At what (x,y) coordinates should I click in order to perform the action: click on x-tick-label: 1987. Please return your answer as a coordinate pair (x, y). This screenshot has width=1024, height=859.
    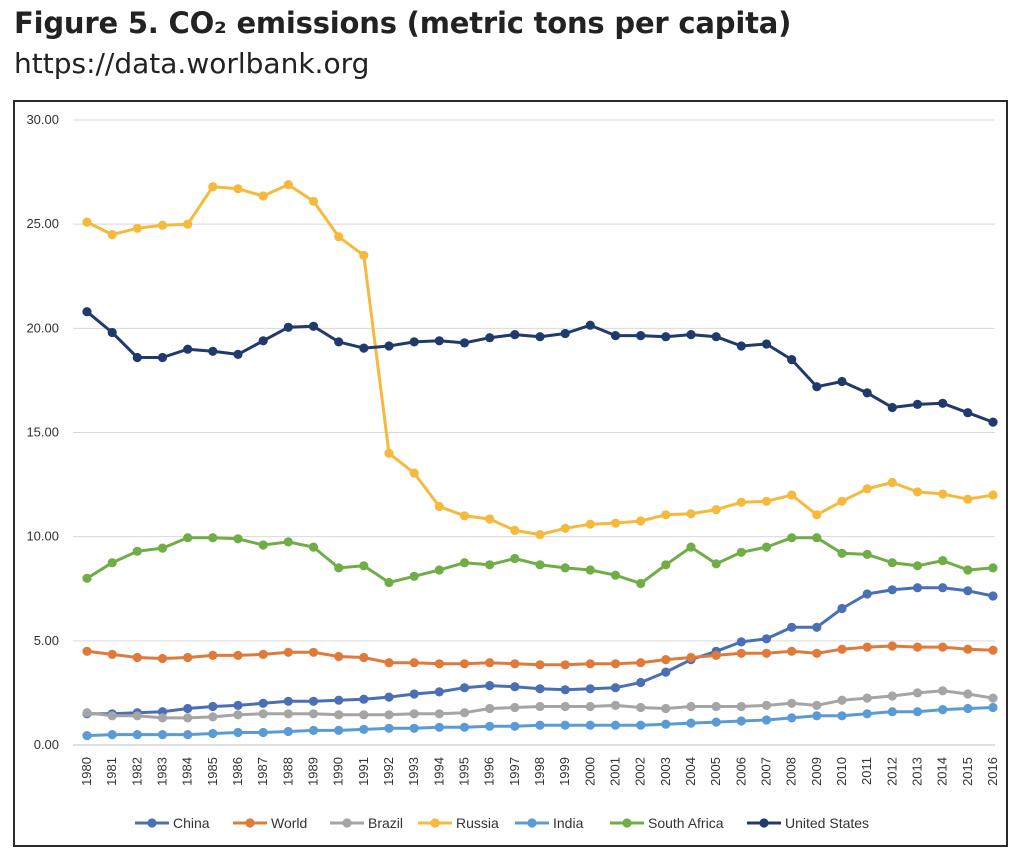
    Looking at the image, I should click on (262, 771).